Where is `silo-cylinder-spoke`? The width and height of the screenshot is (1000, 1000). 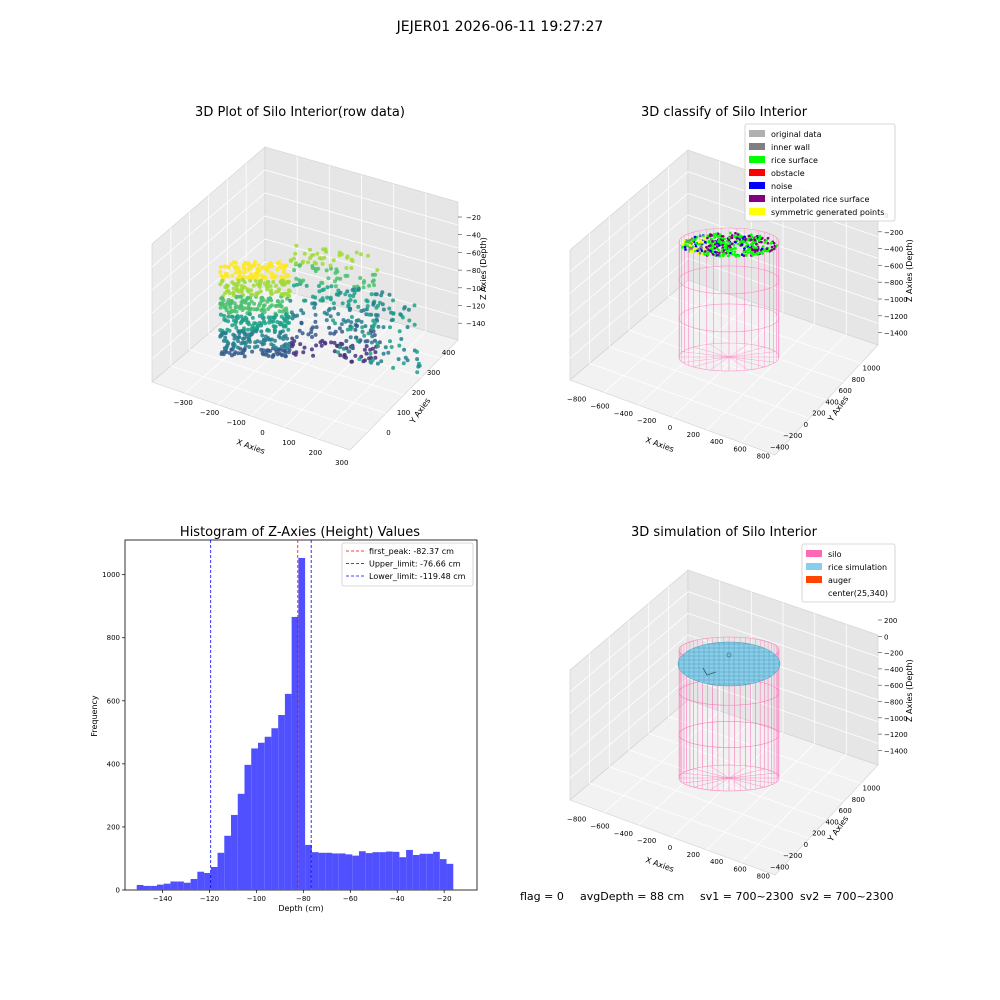
silo-cylinder-spoke is located at coordinates (719, 784).